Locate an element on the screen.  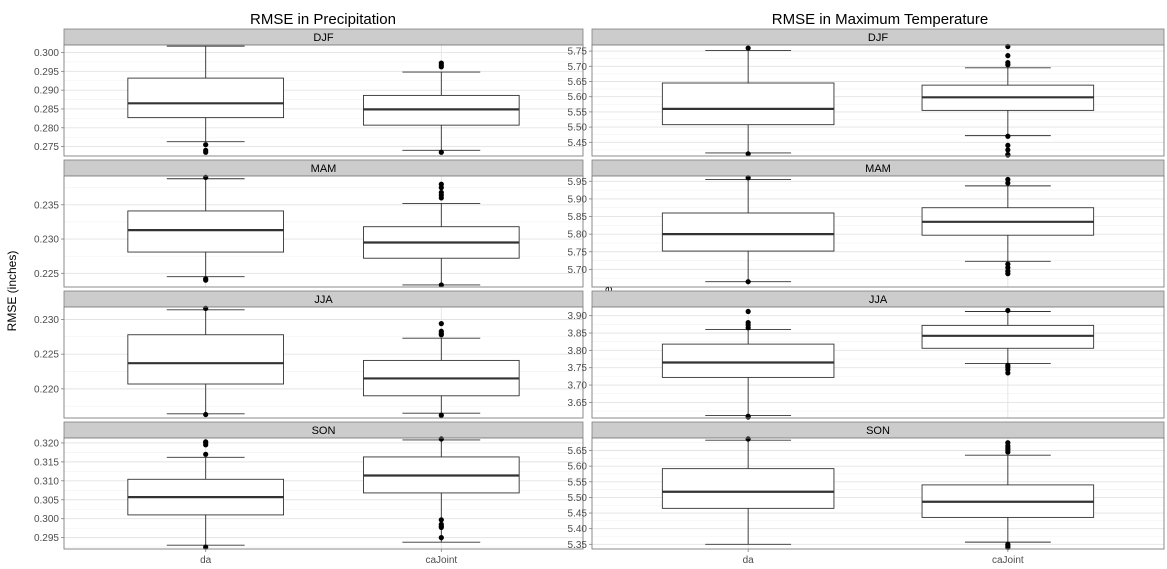
y-tick-label: 0.225 is located at coordinates (46, 355).